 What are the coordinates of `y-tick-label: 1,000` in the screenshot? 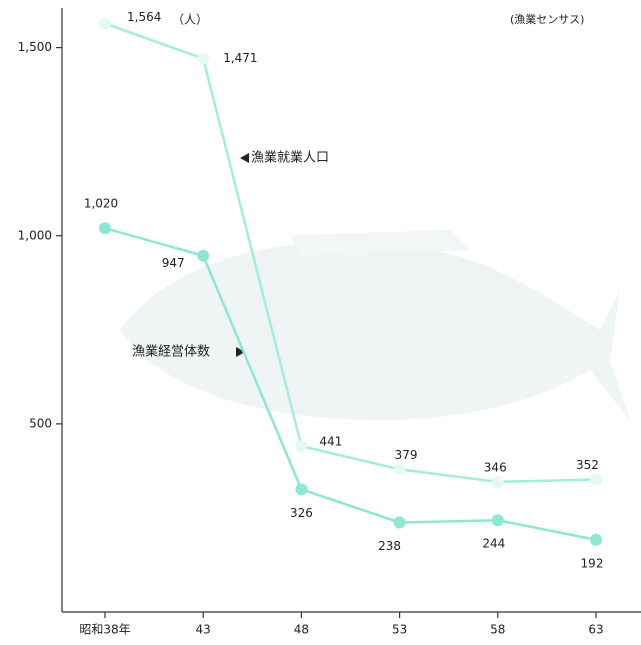 It's located at (35, 235).